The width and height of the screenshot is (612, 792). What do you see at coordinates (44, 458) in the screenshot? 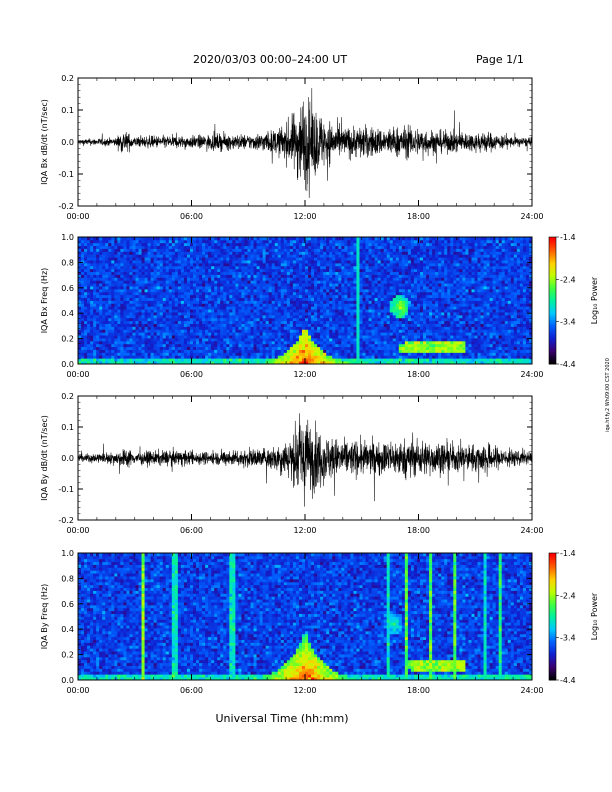
I see `y-axis-label: IQA By dB/dt (nT/sec)` at bounding box center [44, 458].